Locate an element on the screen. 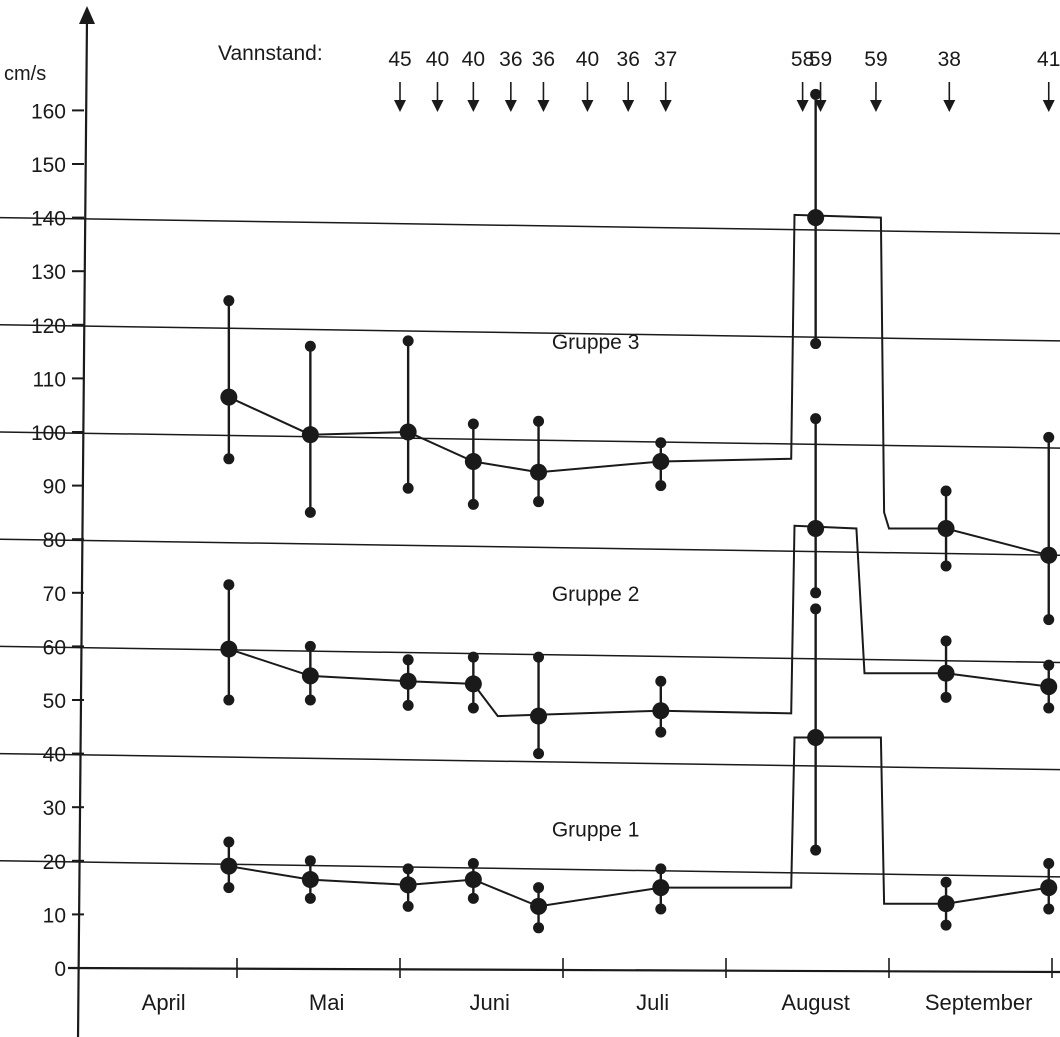  y-tick-label: 30 is located at coordinates (54, 808).